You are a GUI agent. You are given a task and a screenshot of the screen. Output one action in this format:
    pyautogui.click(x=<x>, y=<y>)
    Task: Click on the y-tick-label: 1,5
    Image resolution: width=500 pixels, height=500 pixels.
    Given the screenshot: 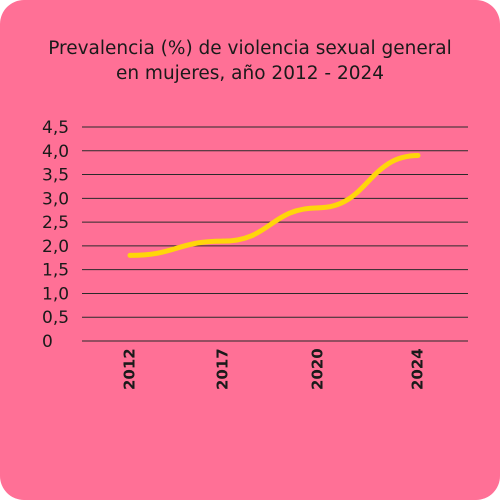 What is the action you would take?
    pyautogui.click(x=55, y=271)
    